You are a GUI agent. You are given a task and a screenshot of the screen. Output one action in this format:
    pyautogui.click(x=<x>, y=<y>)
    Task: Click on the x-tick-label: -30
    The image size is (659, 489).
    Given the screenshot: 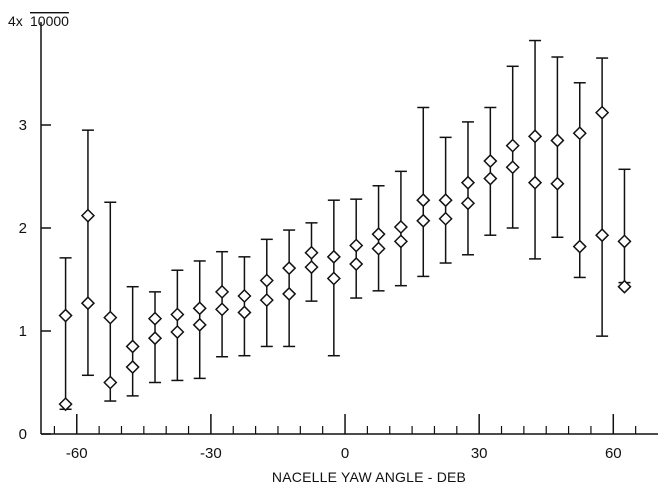 What is the action you would take?
    pyautogui.click(x=211, y=453)
    